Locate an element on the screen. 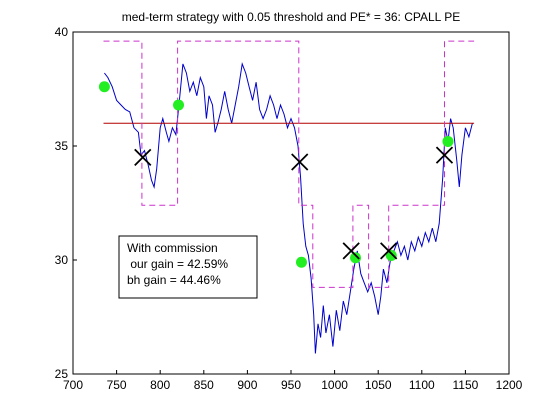 This screenshot has width=560, height=420. annotation-frame is located at coordinates (188, 267).